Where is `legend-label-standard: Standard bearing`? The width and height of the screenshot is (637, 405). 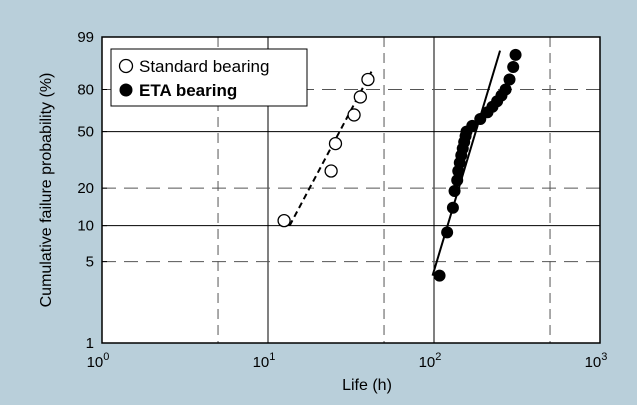
legend-label-standard: Standard bearing is located at coordinates (204, 66).